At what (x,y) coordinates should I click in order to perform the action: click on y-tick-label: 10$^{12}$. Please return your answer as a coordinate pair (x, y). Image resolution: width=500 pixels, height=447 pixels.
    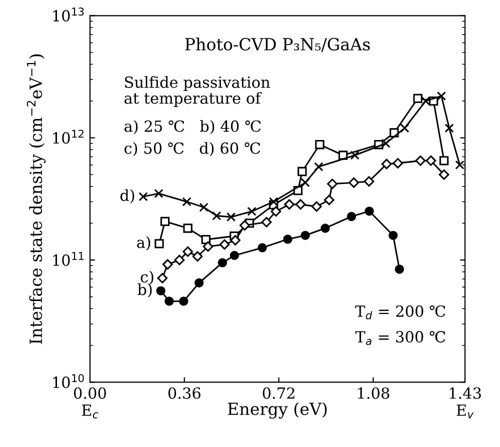
    Looking at the image, I should click on (68, 137).